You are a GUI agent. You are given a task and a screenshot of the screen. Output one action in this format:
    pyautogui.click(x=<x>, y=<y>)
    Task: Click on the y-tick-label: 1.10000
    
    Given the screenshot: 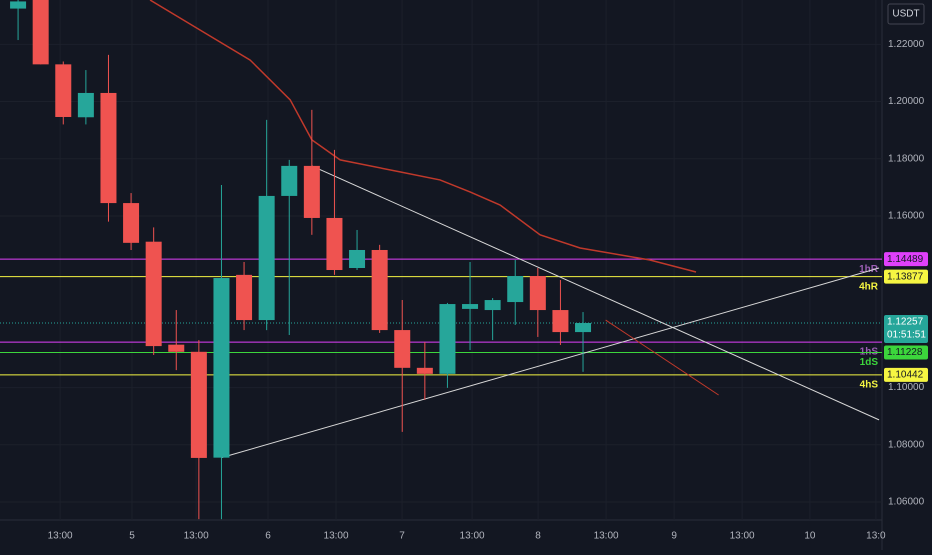 What is the action you would take?
    pyautogui.click(x=906, y=387)
    